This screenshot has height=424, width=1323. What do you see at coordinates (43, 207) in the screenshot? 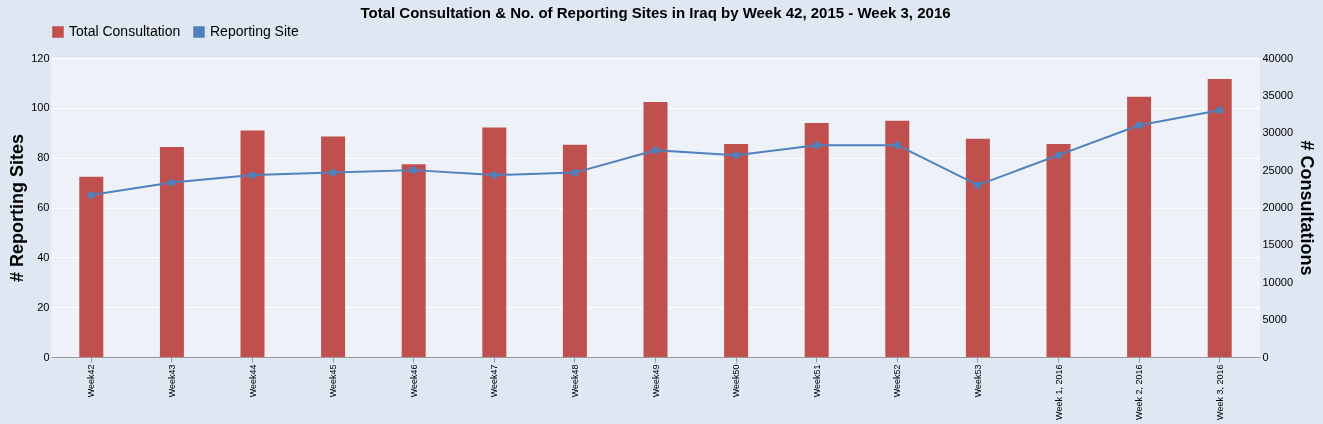
I see `y-tick-label: 60` at bounding box center [43, 207].